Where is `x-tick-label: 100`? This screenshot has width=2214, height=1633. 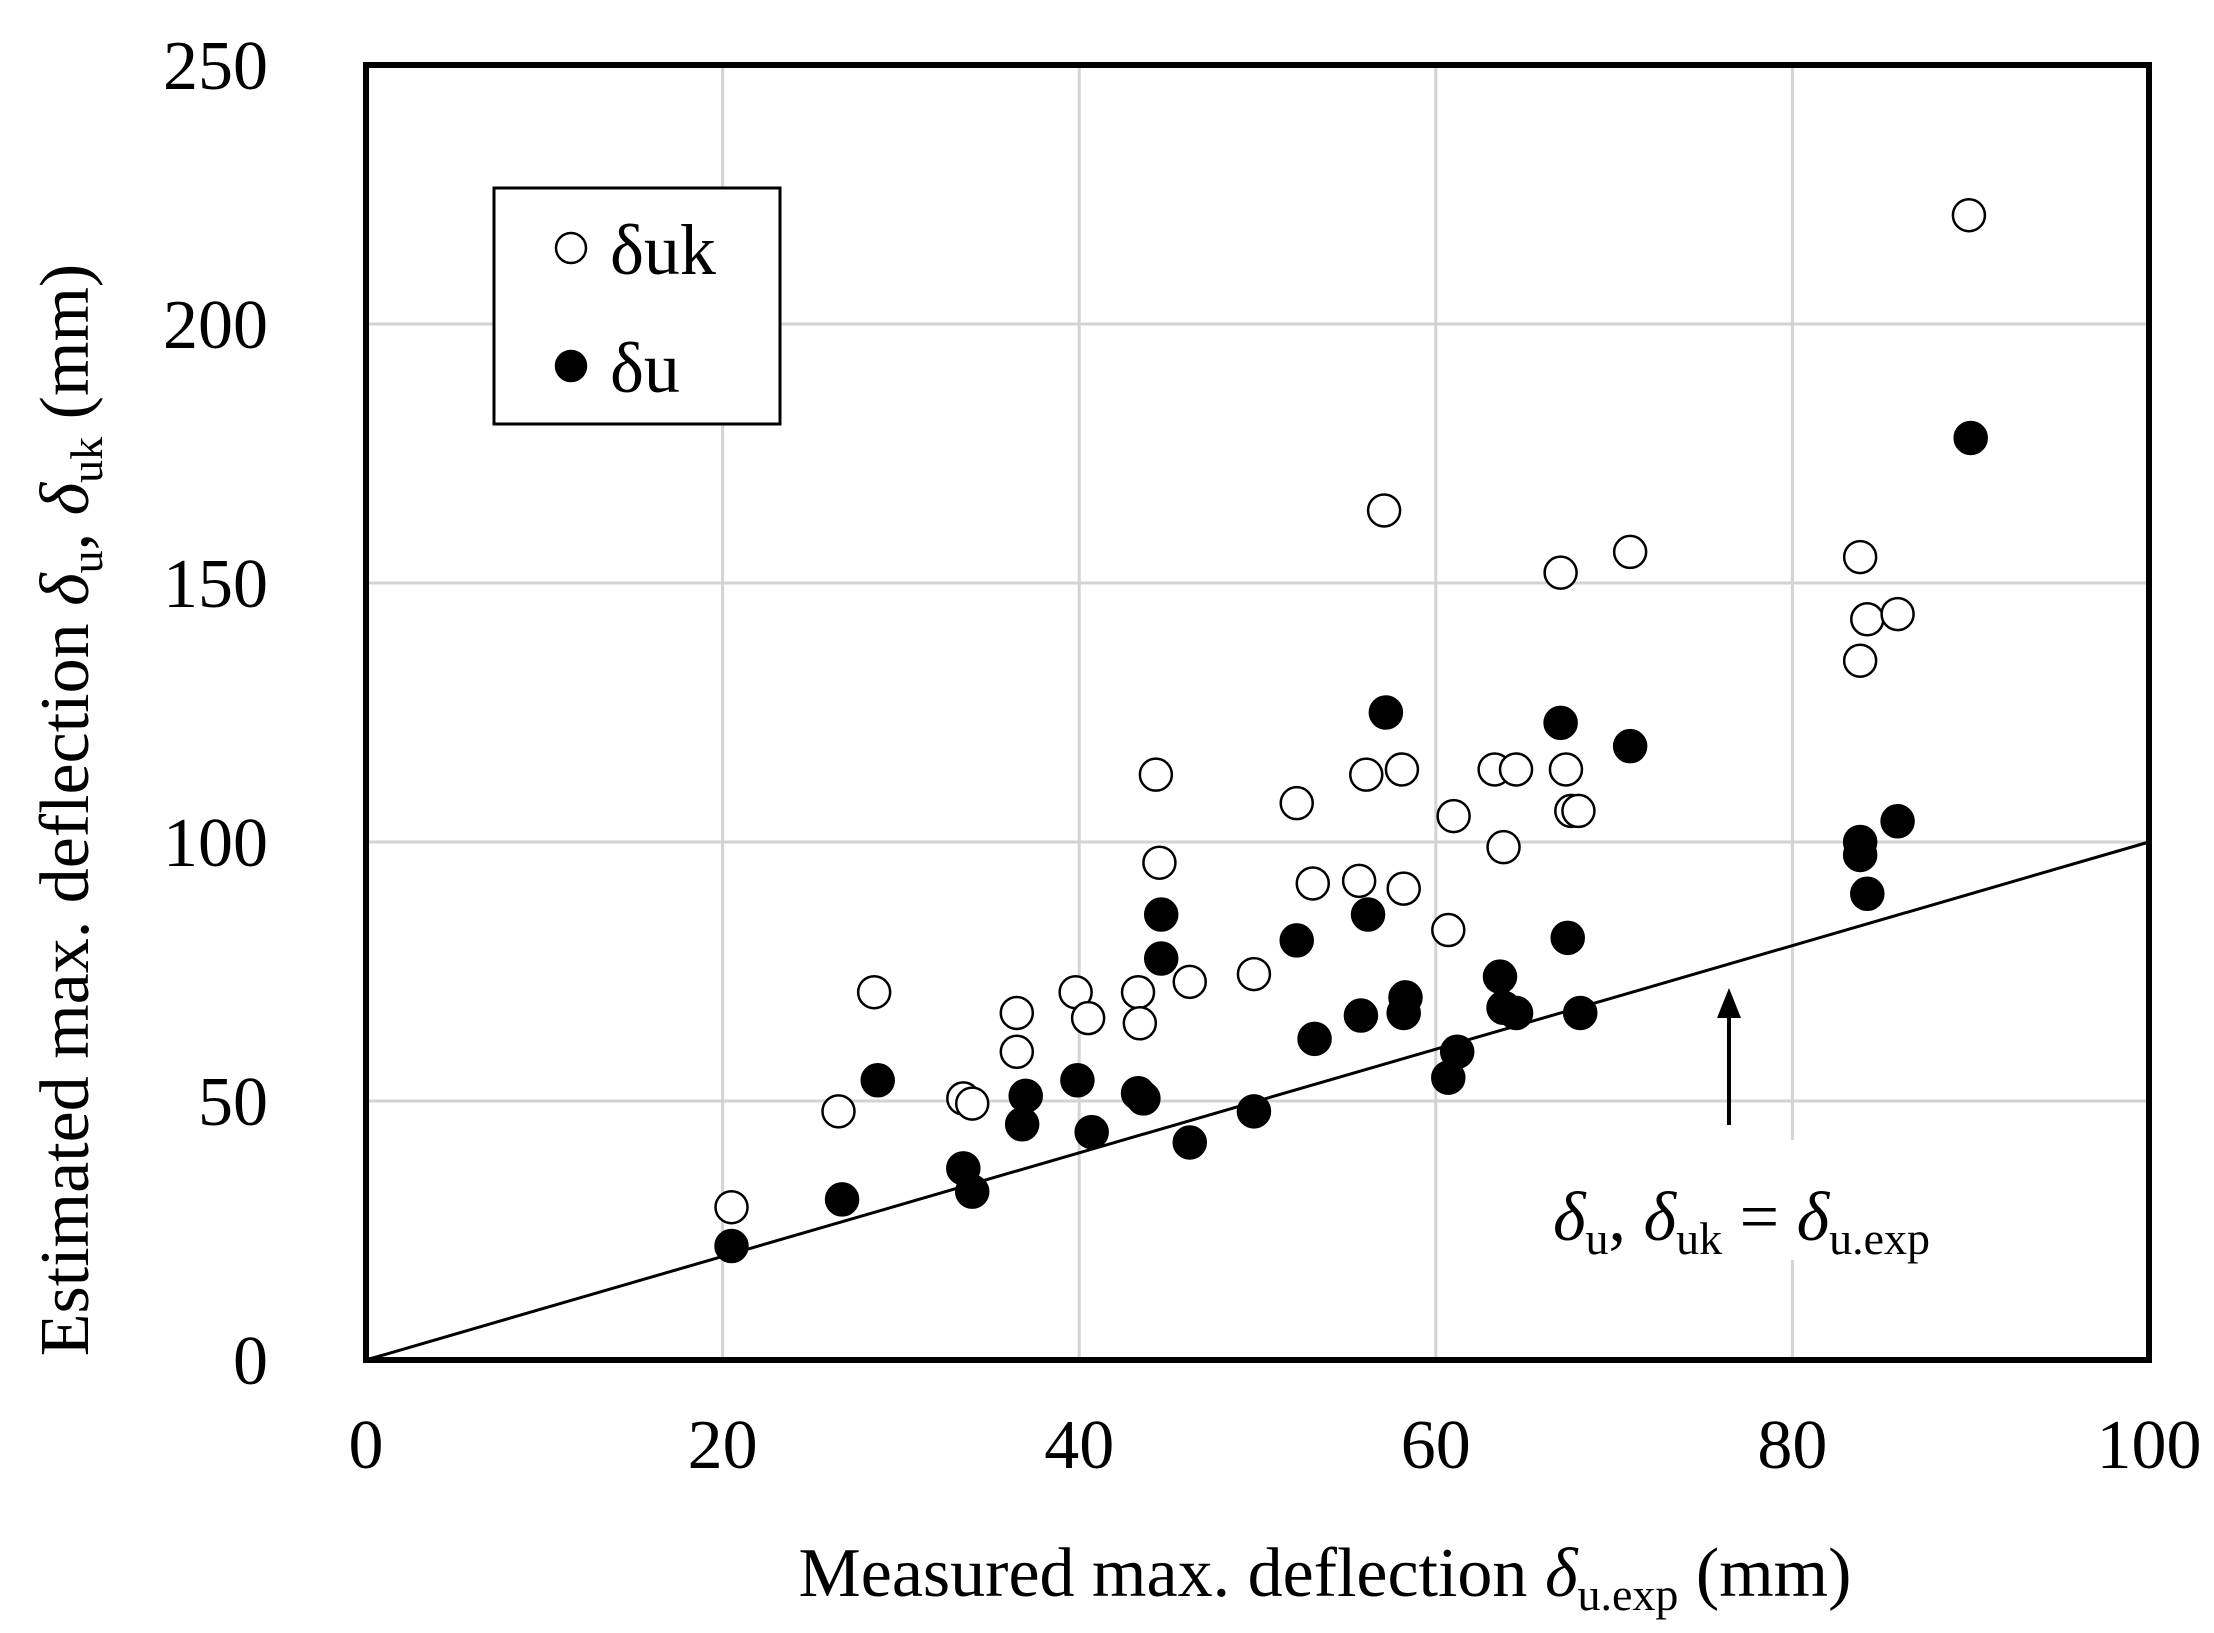 x-tick-label: 100 is located at coordinates (2149, 1445).